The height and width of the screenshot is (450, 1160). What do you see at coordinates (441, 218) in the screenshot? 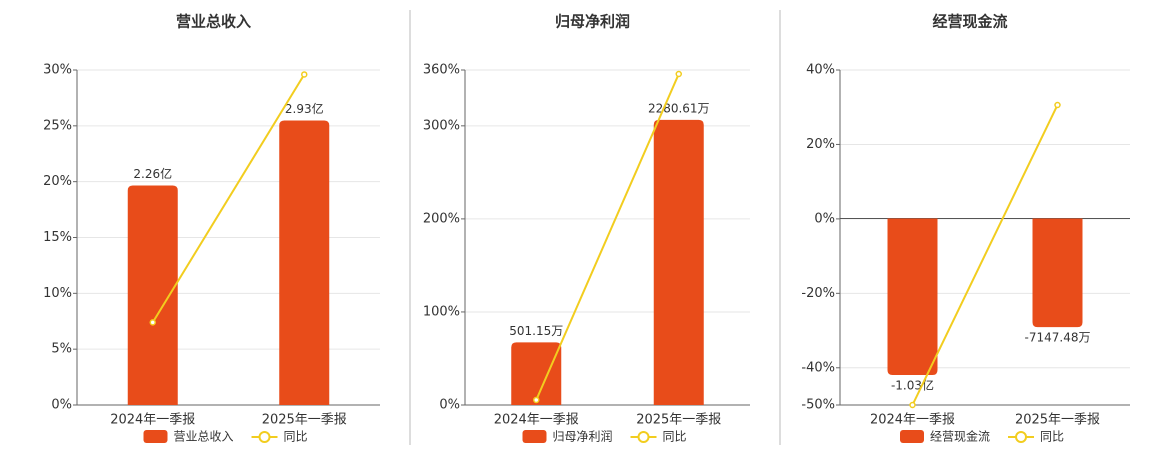
I see `y-tick-label: 200%` at bounding box center [441, 218].